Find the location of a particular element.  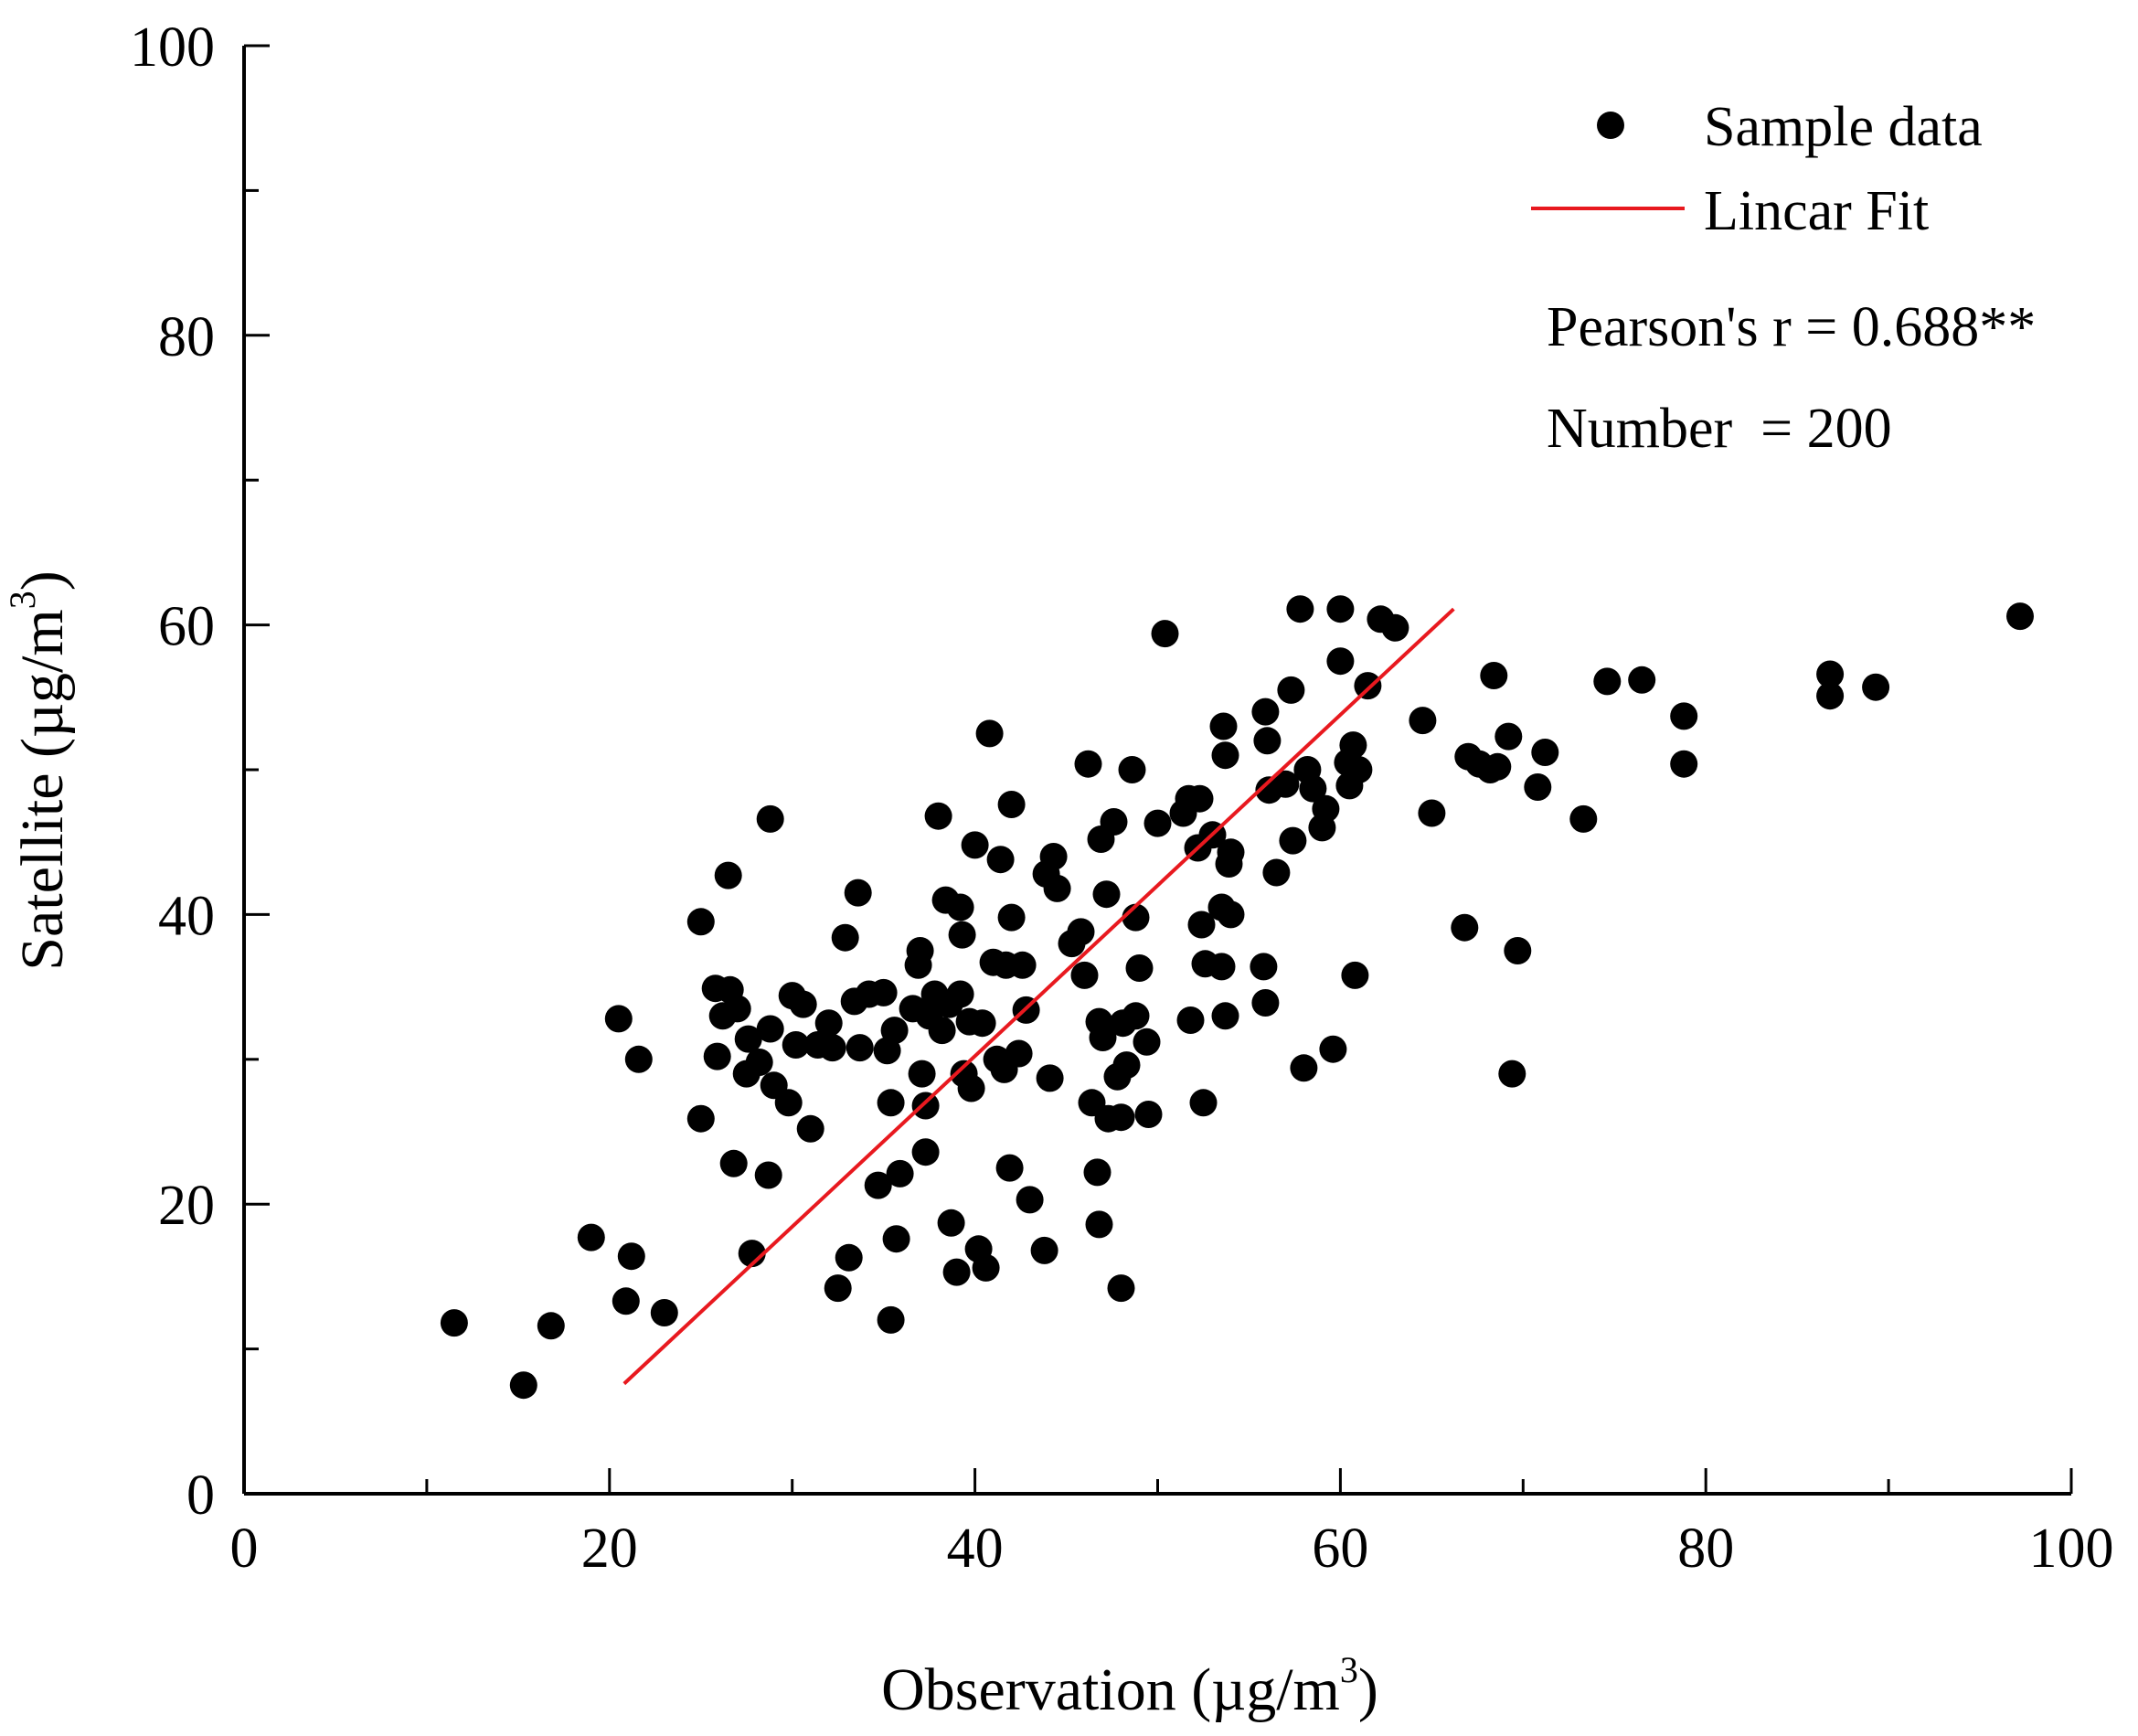

y-axis-title: Satellite (µg/m3) is located at coordinates (39, 770).